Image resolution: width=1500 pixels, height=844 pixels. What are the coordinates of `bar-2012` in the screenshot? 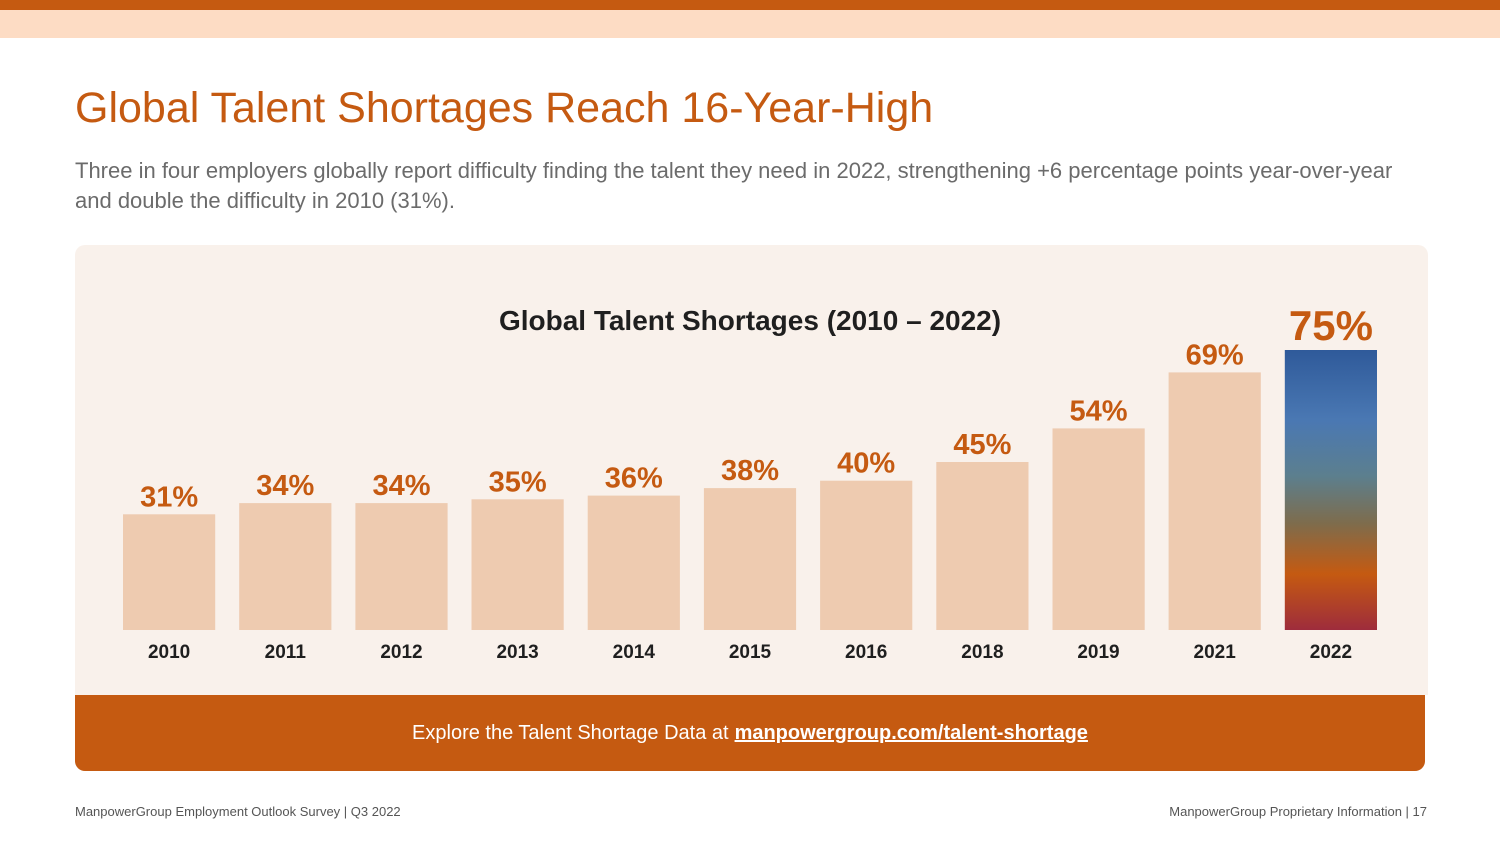 It's located at (401, 566).